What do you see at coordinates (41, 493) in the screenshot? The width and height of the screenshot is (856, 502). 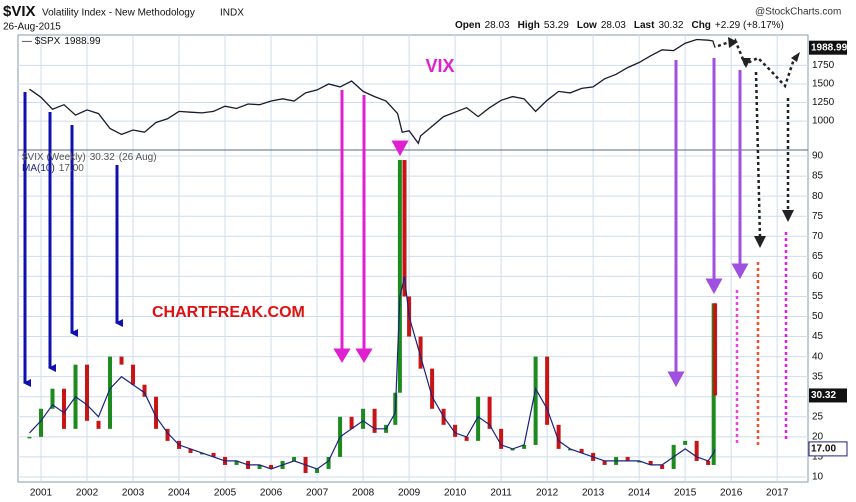 I see `x-tick-label: 2001` at bounding box center [41, 493].